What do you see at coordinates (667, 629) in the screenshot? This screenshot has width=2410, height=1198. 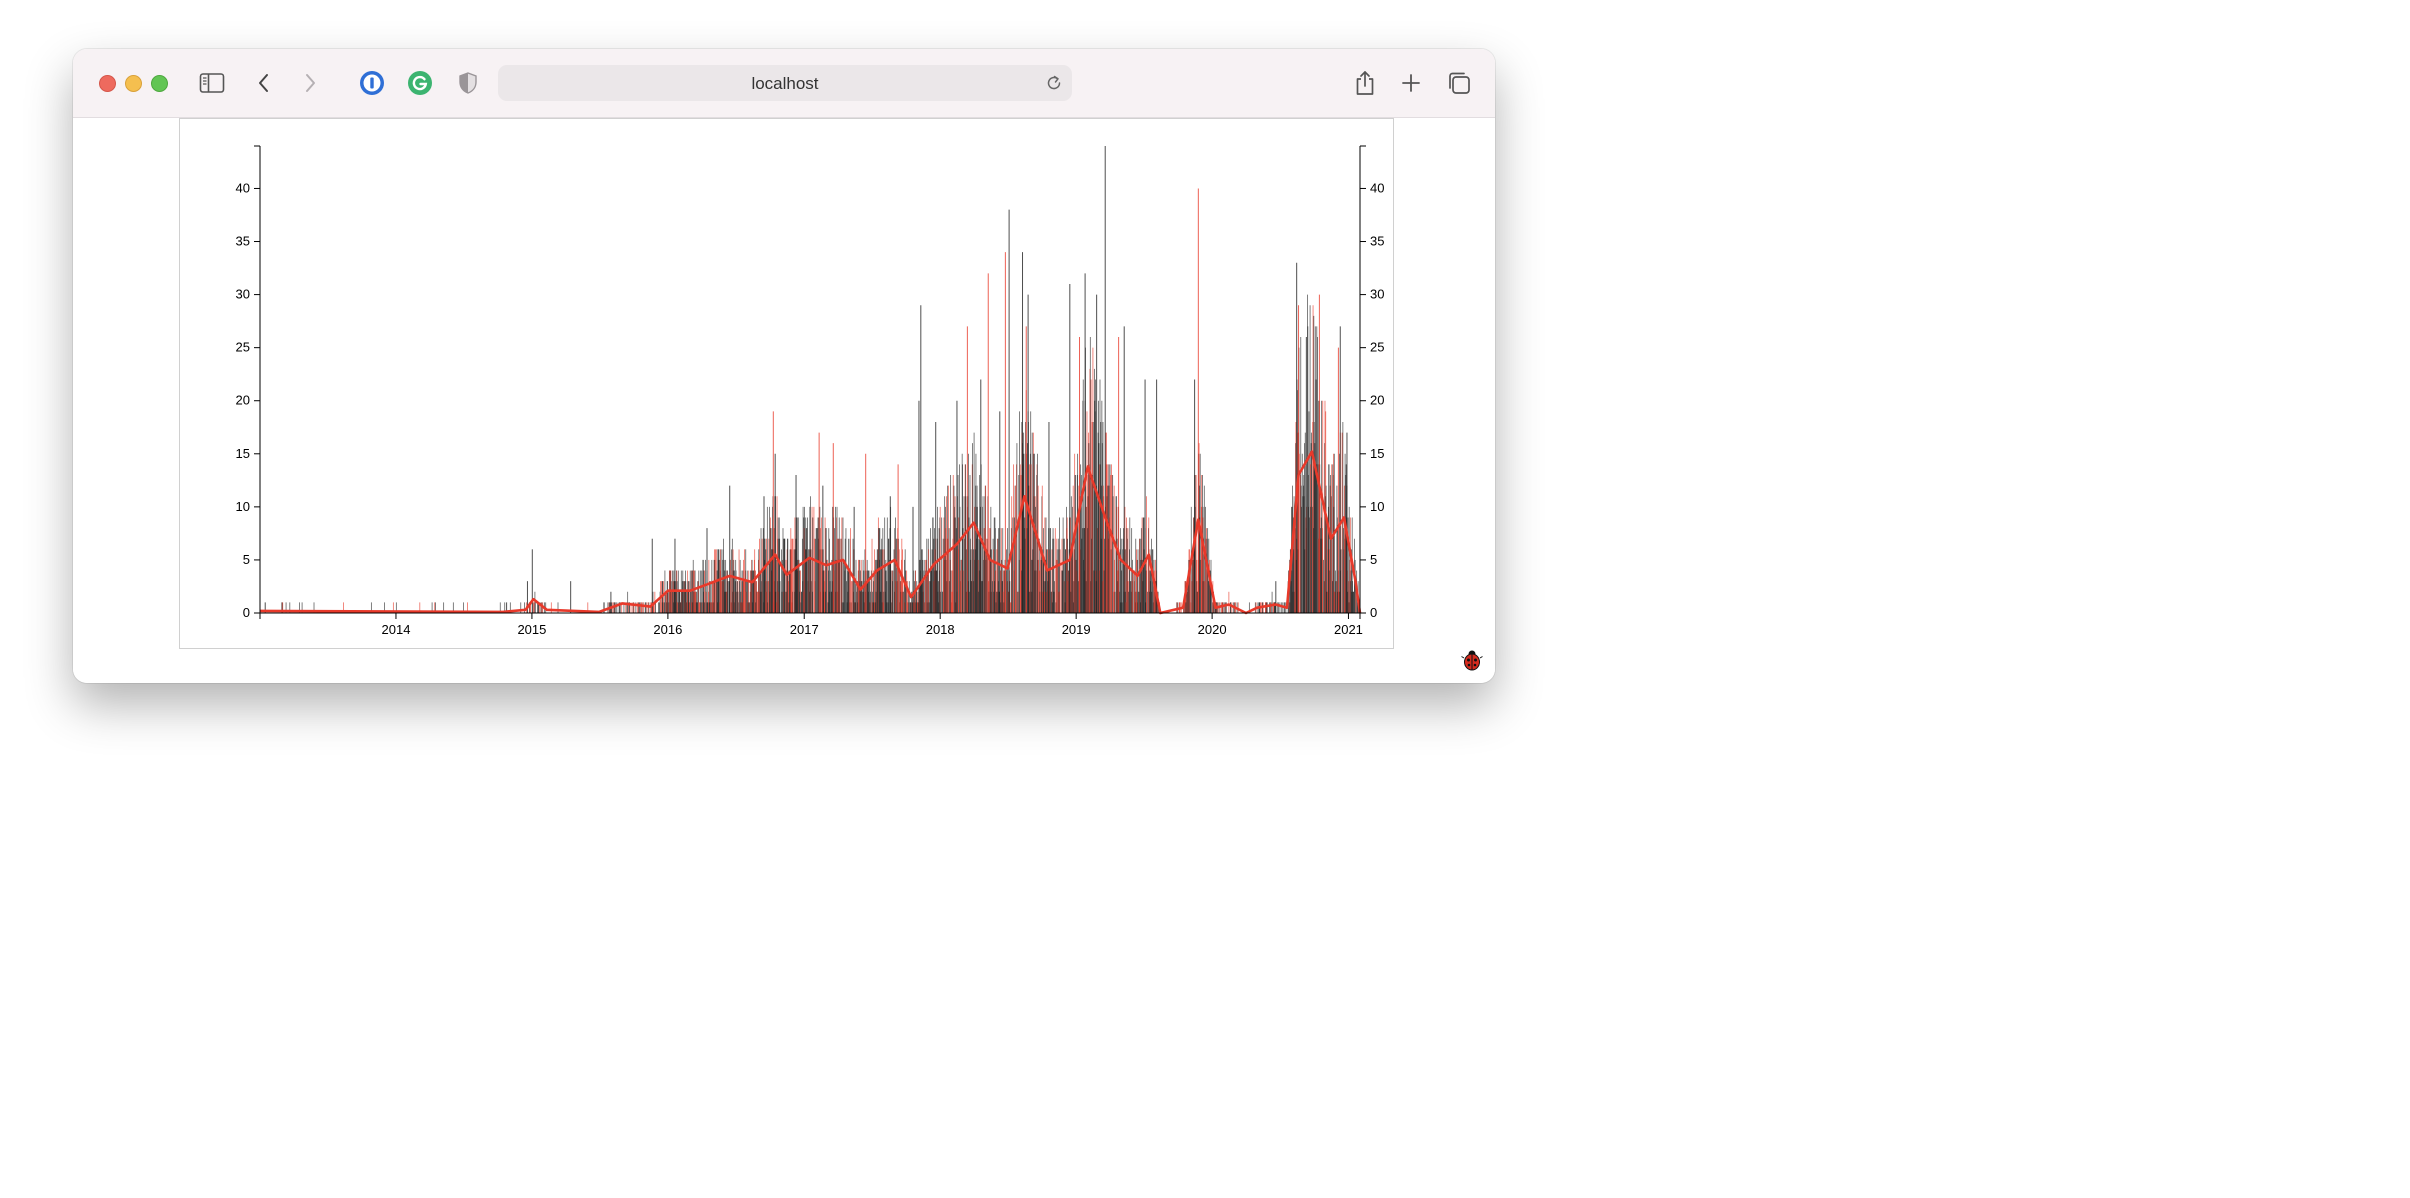 I see `x-tick-label: 2016` at bounding box center [667, 629].